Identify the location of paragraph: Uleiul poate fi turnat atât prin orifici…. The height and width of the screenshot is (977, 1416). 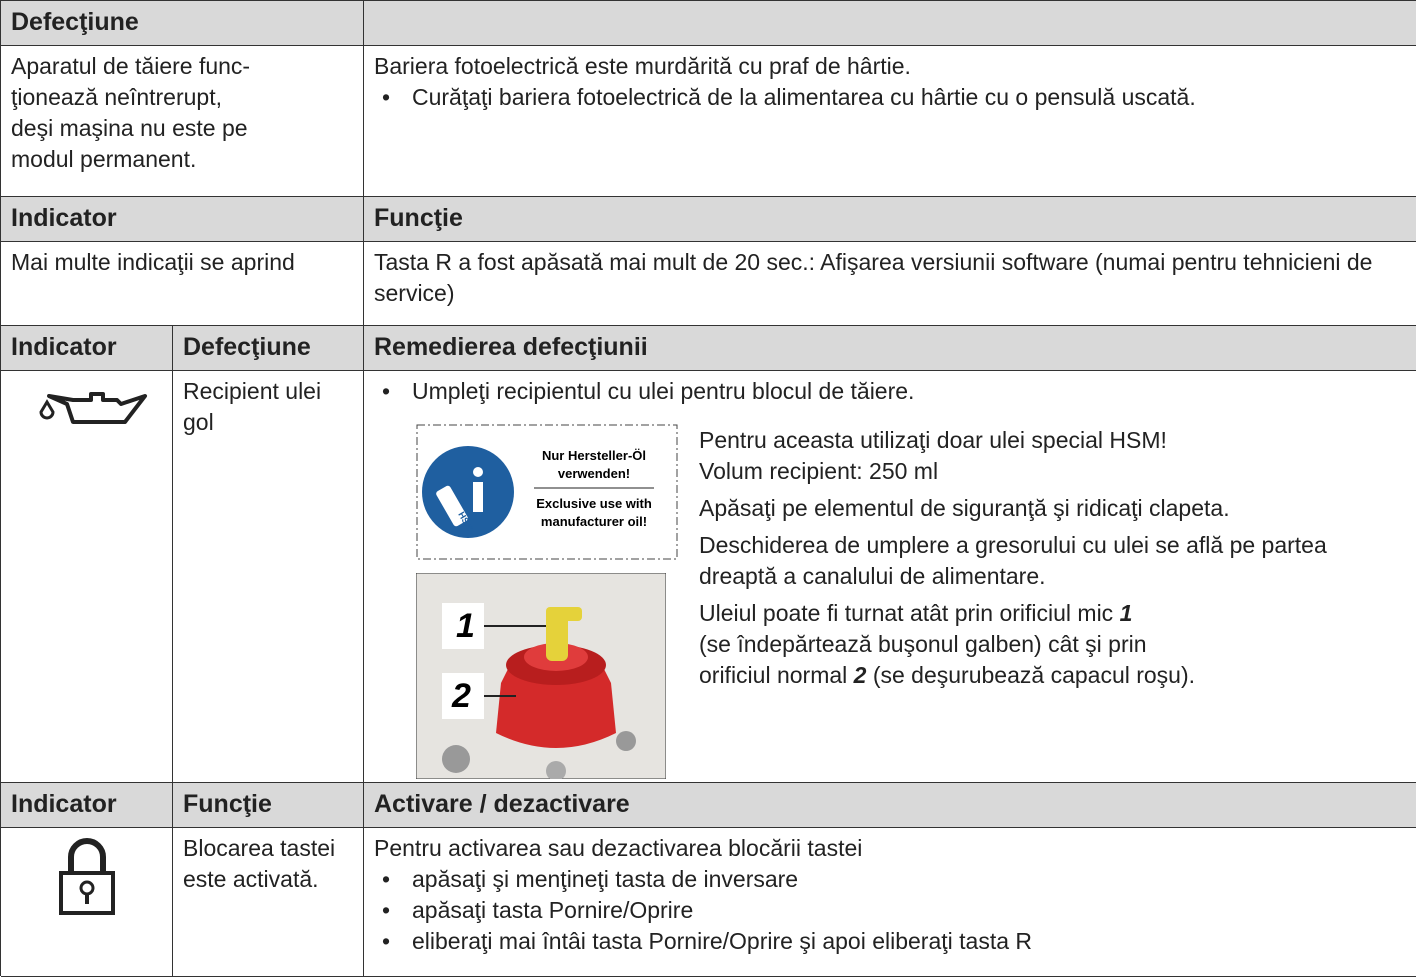
(1054, 644).